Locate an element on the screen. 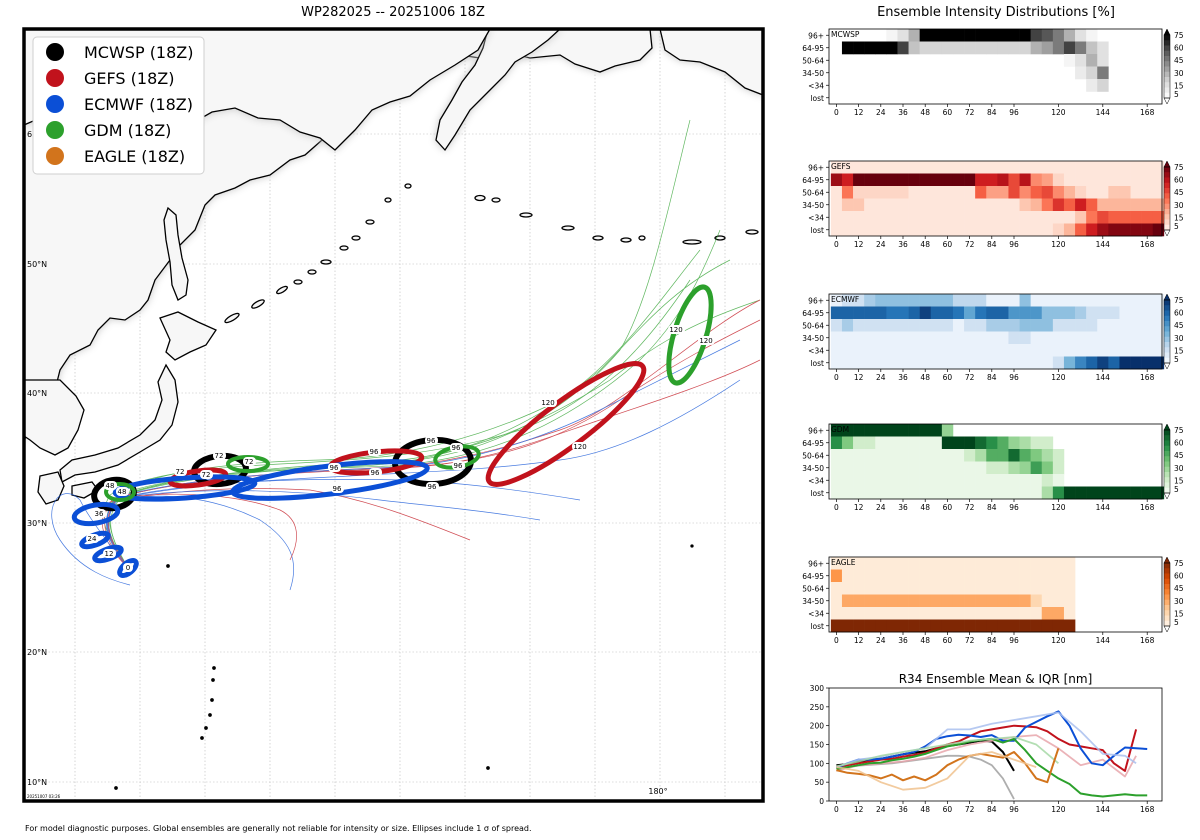 Image resolution: width=1200 pixels, height=840 pixels. colorbar-max-arrow is located at coordinates (1167, 427).